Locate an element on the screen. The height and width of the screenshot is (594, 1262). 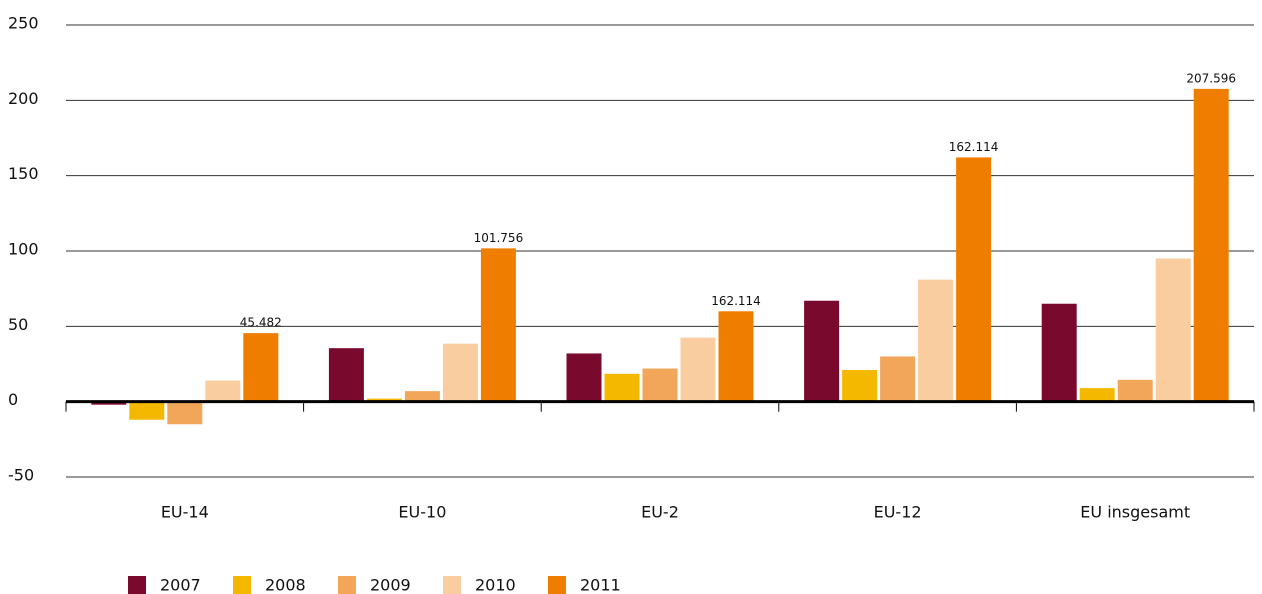
y-tick-label: 150 is located at coordinates (23, 173).